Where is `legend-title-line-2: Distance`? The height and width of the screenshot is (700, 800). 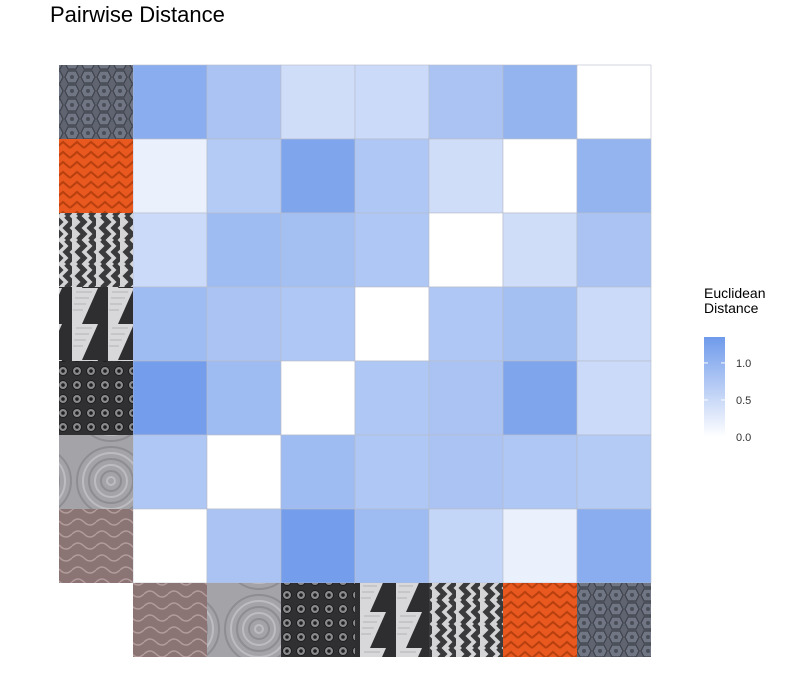
legend-title-line-2: Distance is located at coordinates (731, 308).